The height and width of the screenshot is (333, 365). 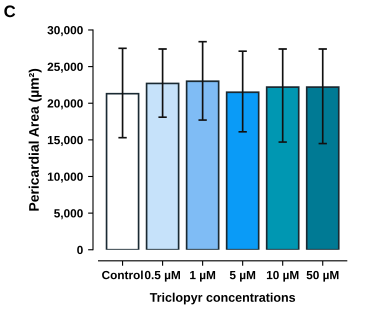 I want to click on x-tick-label: 50 µM, so click(x=322, y=276).